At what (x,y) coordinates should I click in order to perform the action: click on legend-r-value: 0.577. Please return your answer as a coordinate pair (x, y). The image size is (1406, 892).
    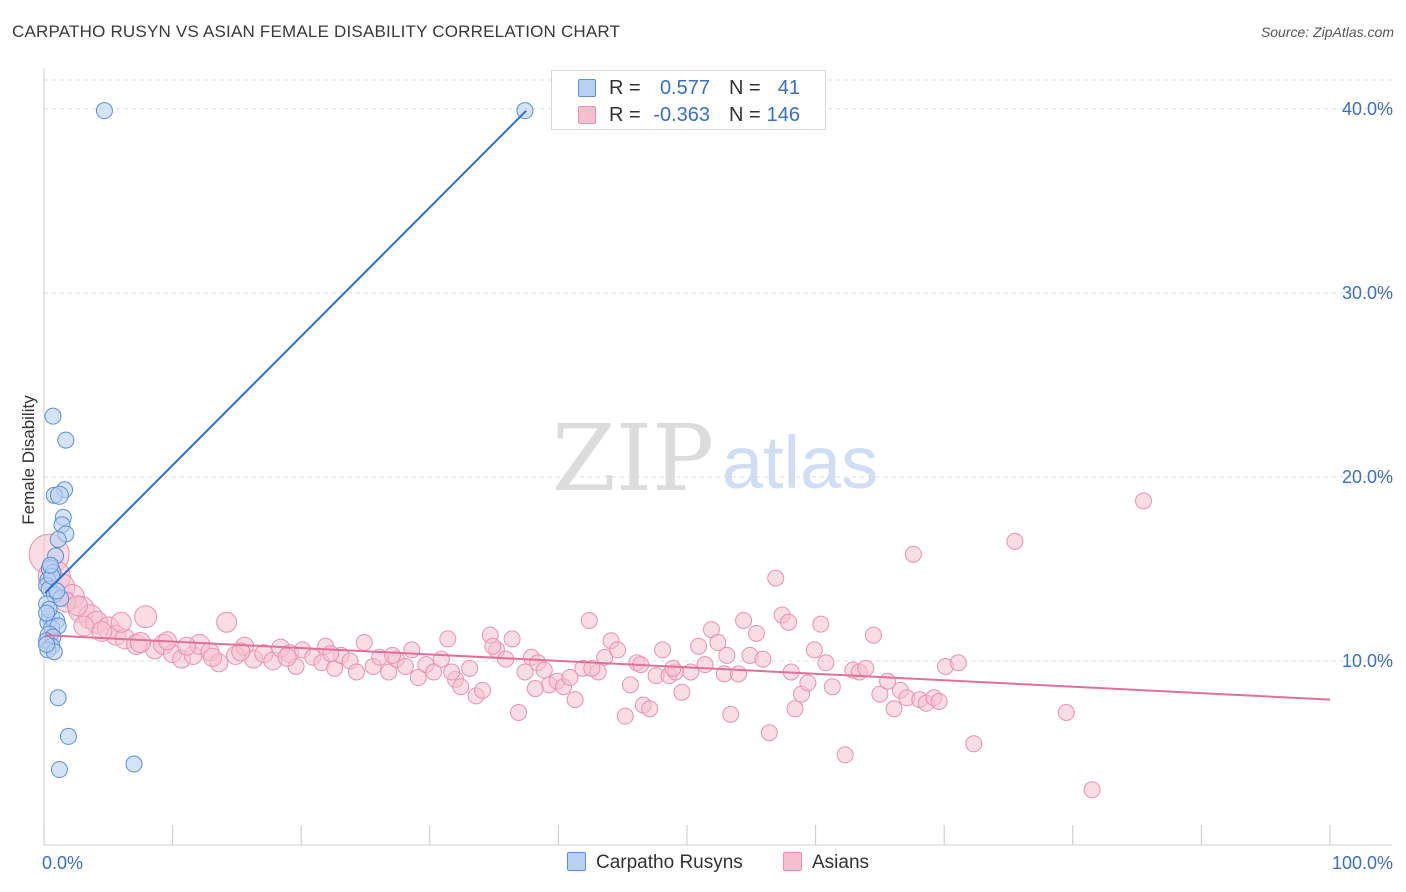
    Looking at the image, I should click on (684, 88).